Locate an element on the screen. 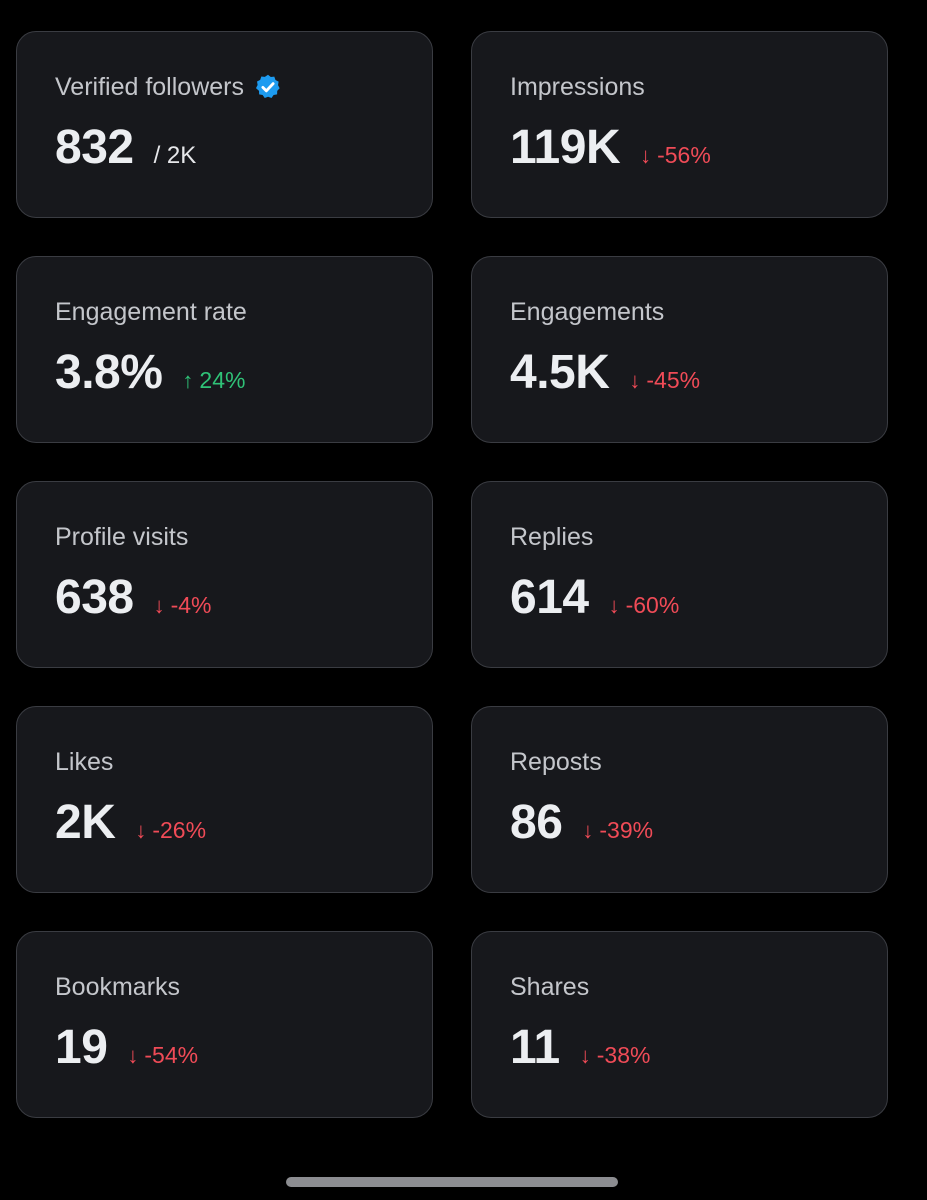  metric-values: 11 ↓ -38% is located at coordinates (679, 1048).